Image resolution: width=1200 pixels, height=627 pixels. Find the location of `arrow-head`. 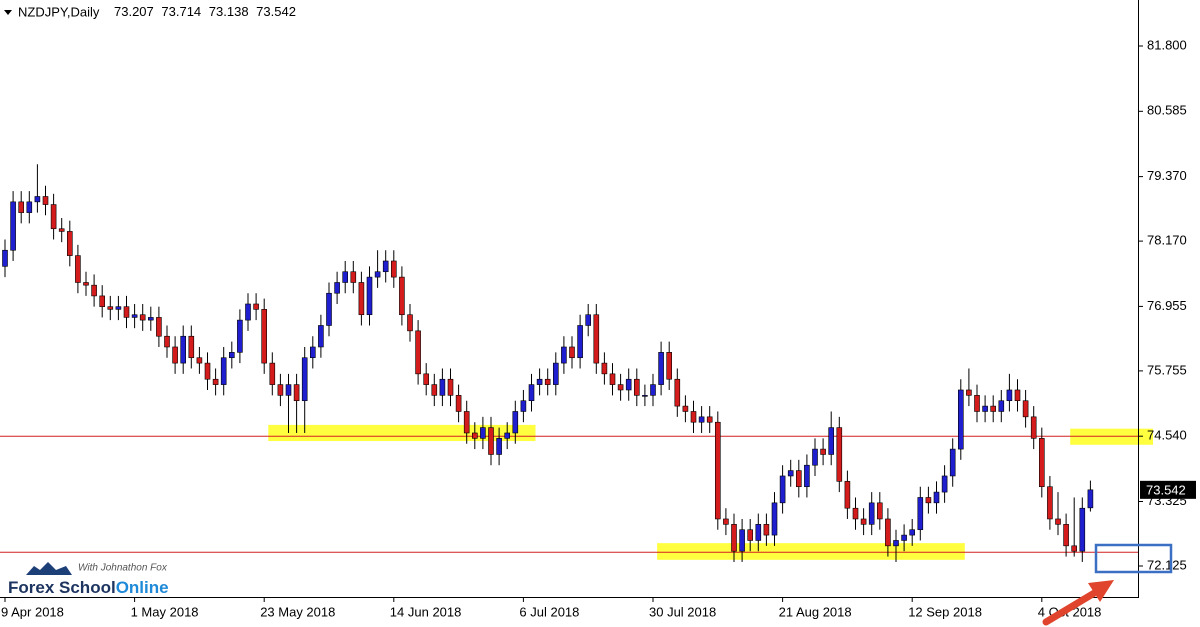

arrow-head is located at coordinates (1101, 591).